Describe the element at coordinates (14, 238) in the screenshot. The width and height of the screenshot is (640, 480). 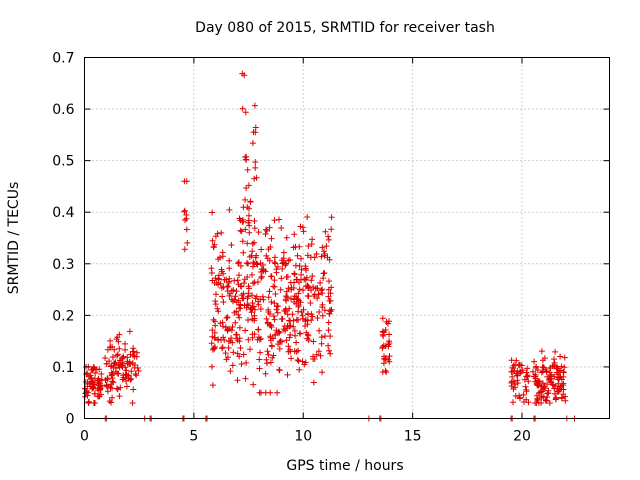
I see `y-axis-label: SRMTID / TECUs` at that location.